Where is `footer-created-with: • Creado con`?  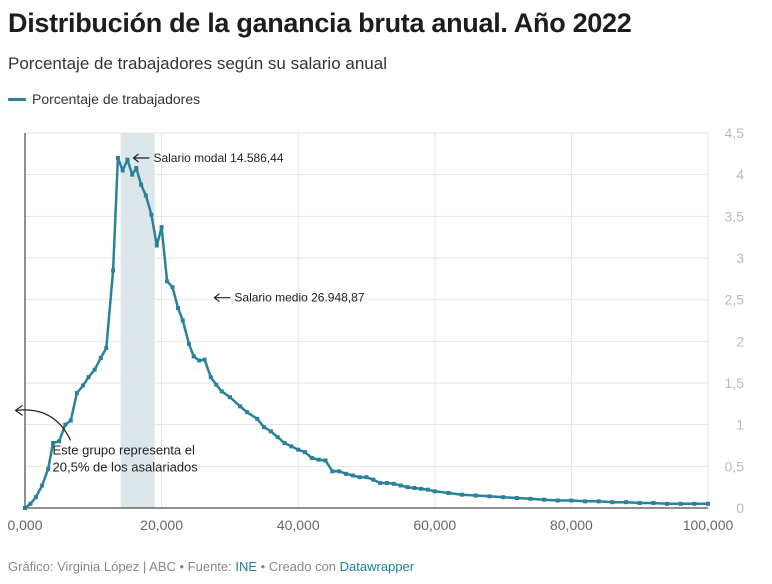 footer-created-with: • Creado con is located at coordinates (298, 566).